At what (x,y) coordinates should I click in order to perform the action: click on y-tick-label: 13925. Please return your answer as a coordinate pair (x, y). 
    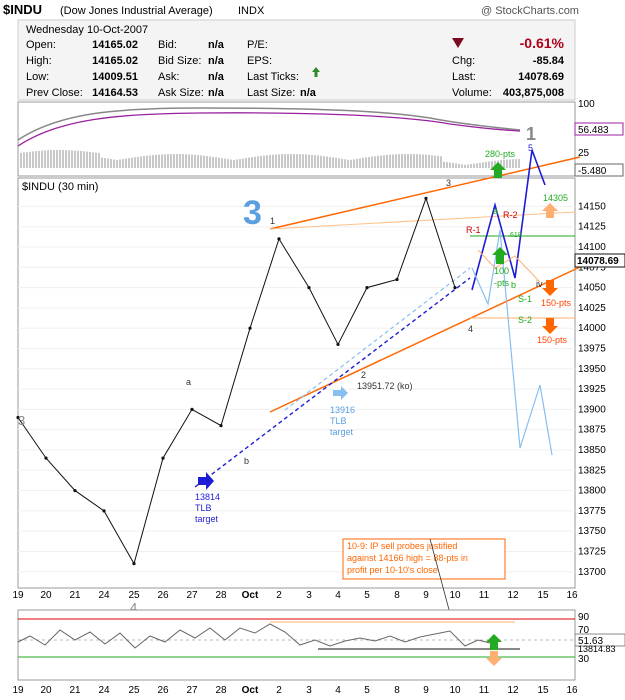
    Looking at the image, I should click on (592, 389).